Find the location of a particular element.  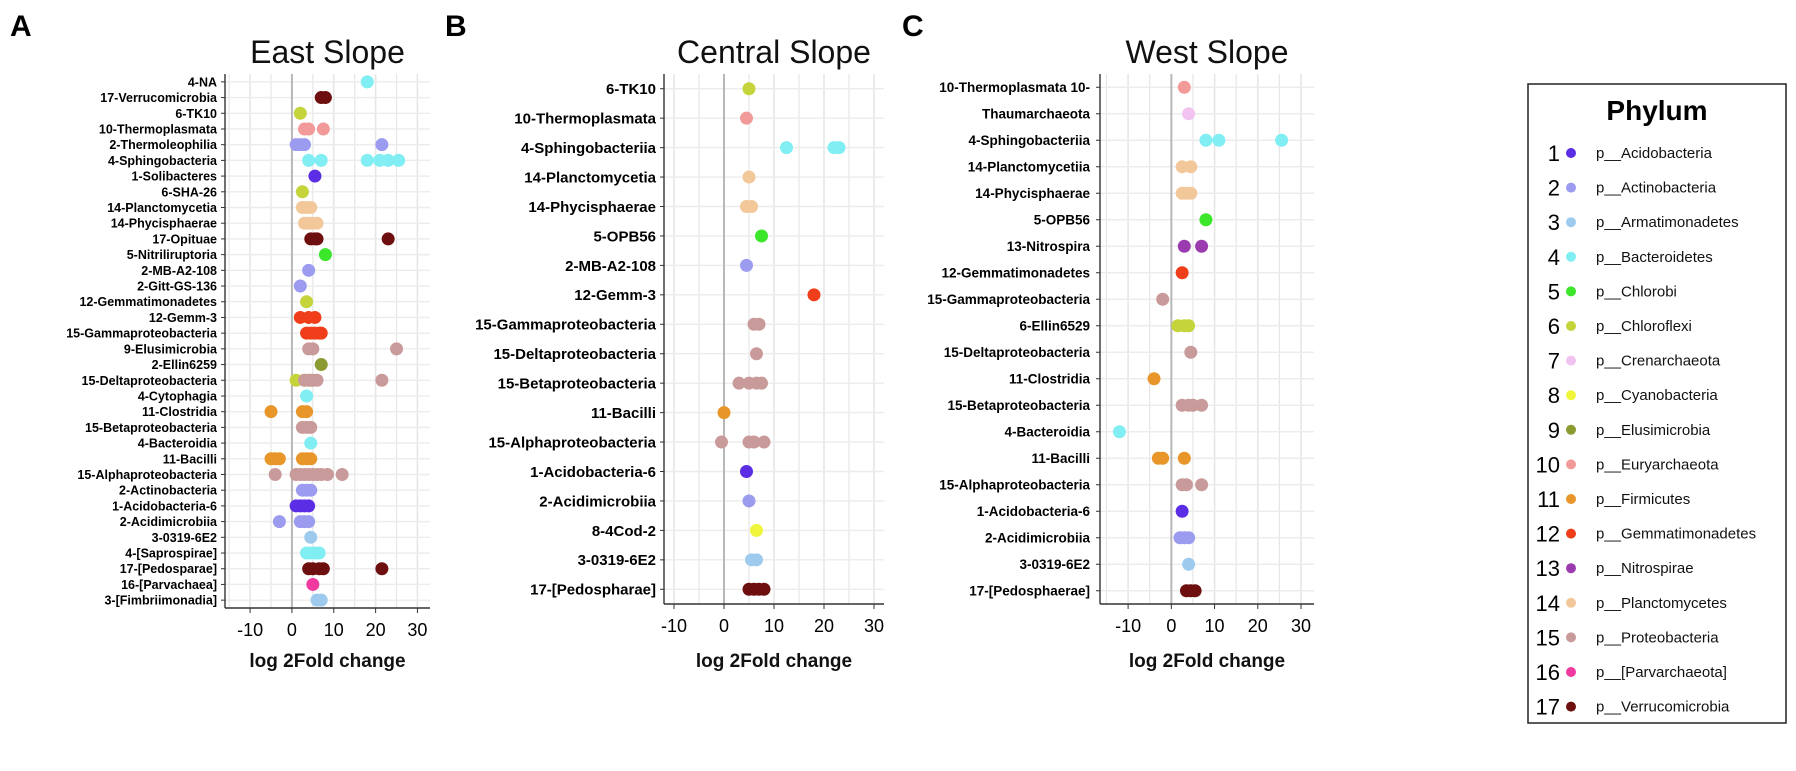

y-tick-label: Thaumarchaeota is located at coordinates (1036, 114).